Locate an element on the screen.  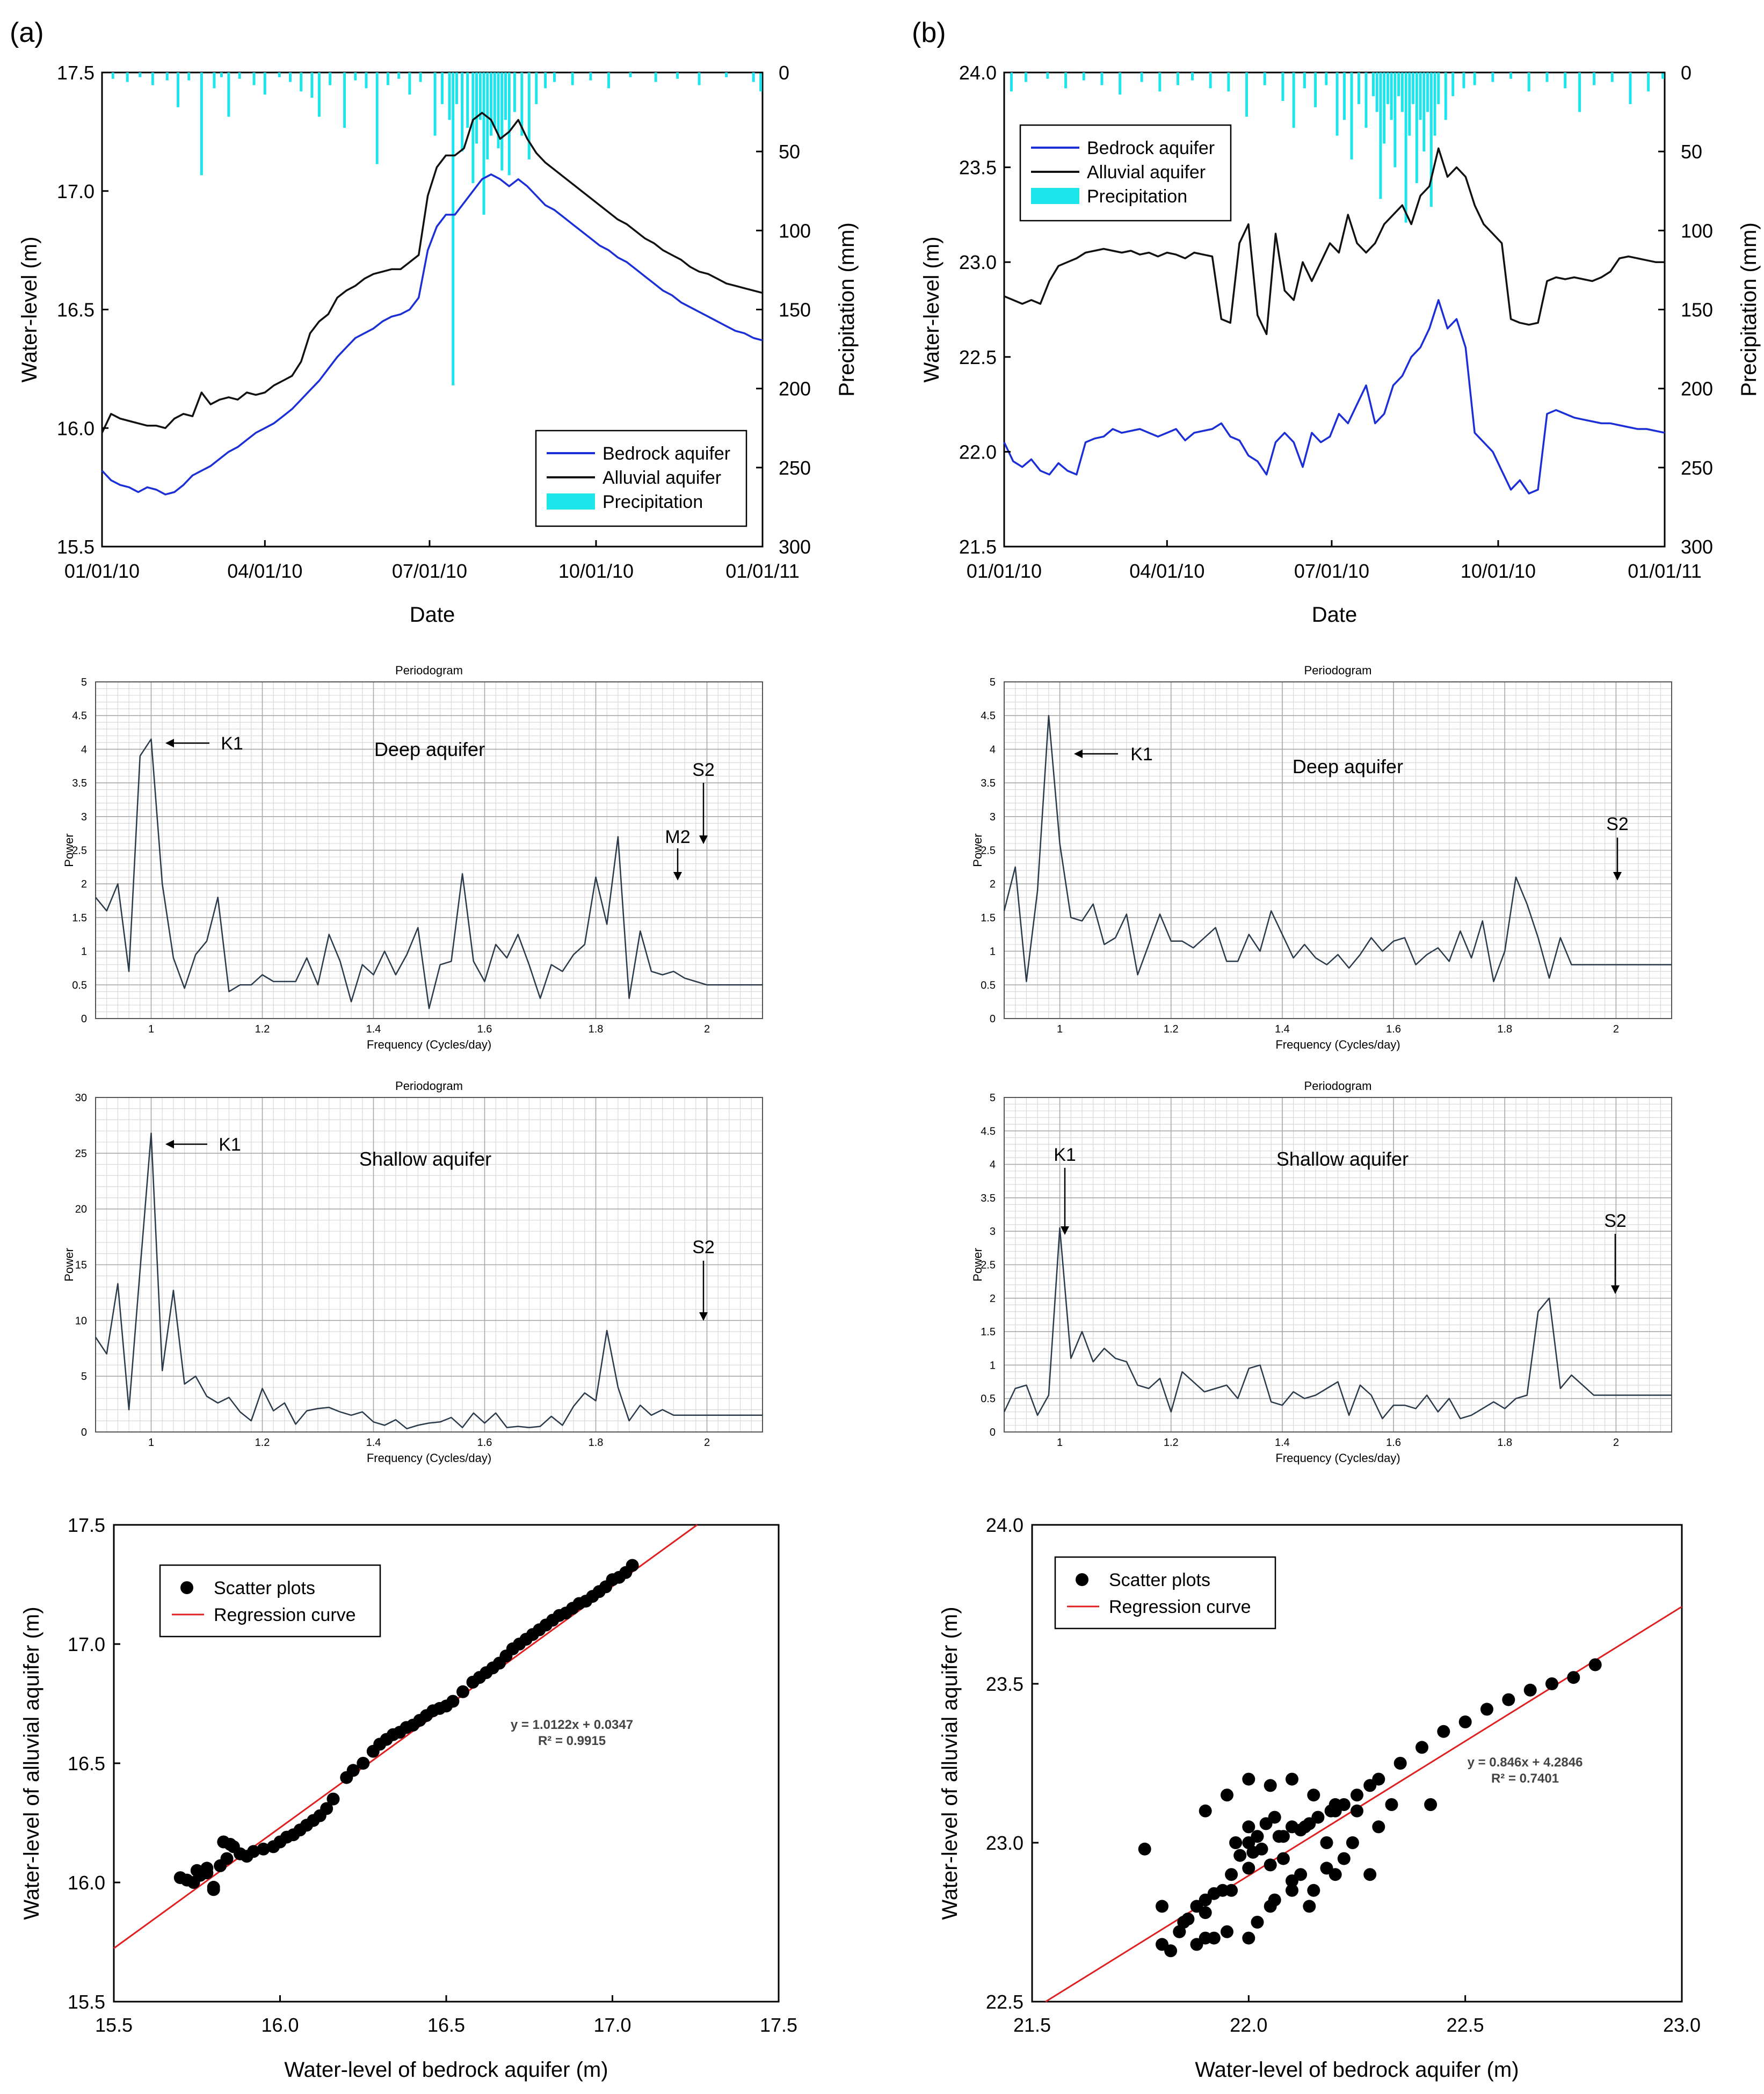
y-tick-label: 17.0 is located at coordinates (87, 1644).